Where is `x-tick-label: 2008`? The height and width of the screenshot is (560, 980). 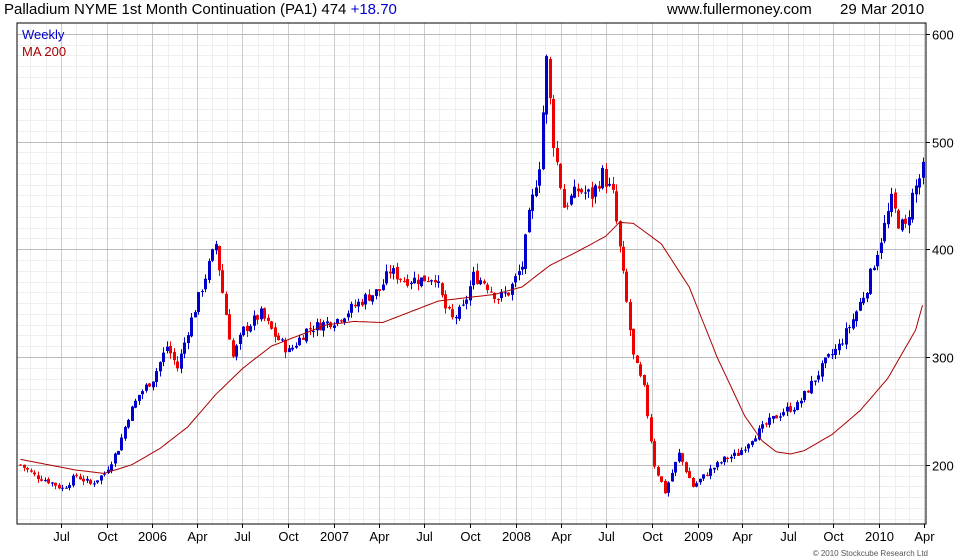
x-tick-label: 2008 is located at coordinates (516, 536).